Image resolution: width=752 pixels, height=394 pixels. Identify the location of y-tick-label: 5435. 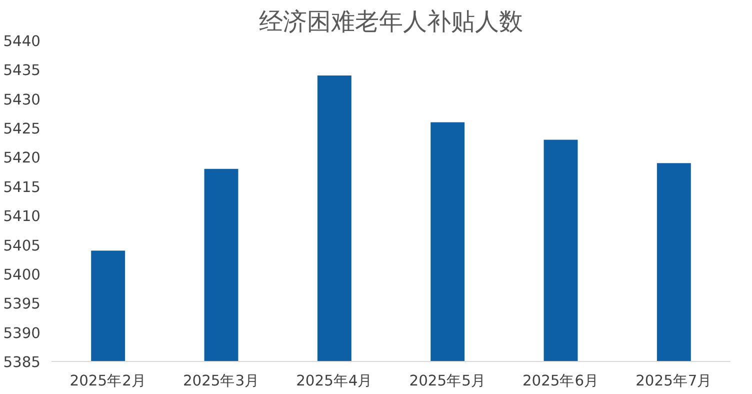
(22, 71).